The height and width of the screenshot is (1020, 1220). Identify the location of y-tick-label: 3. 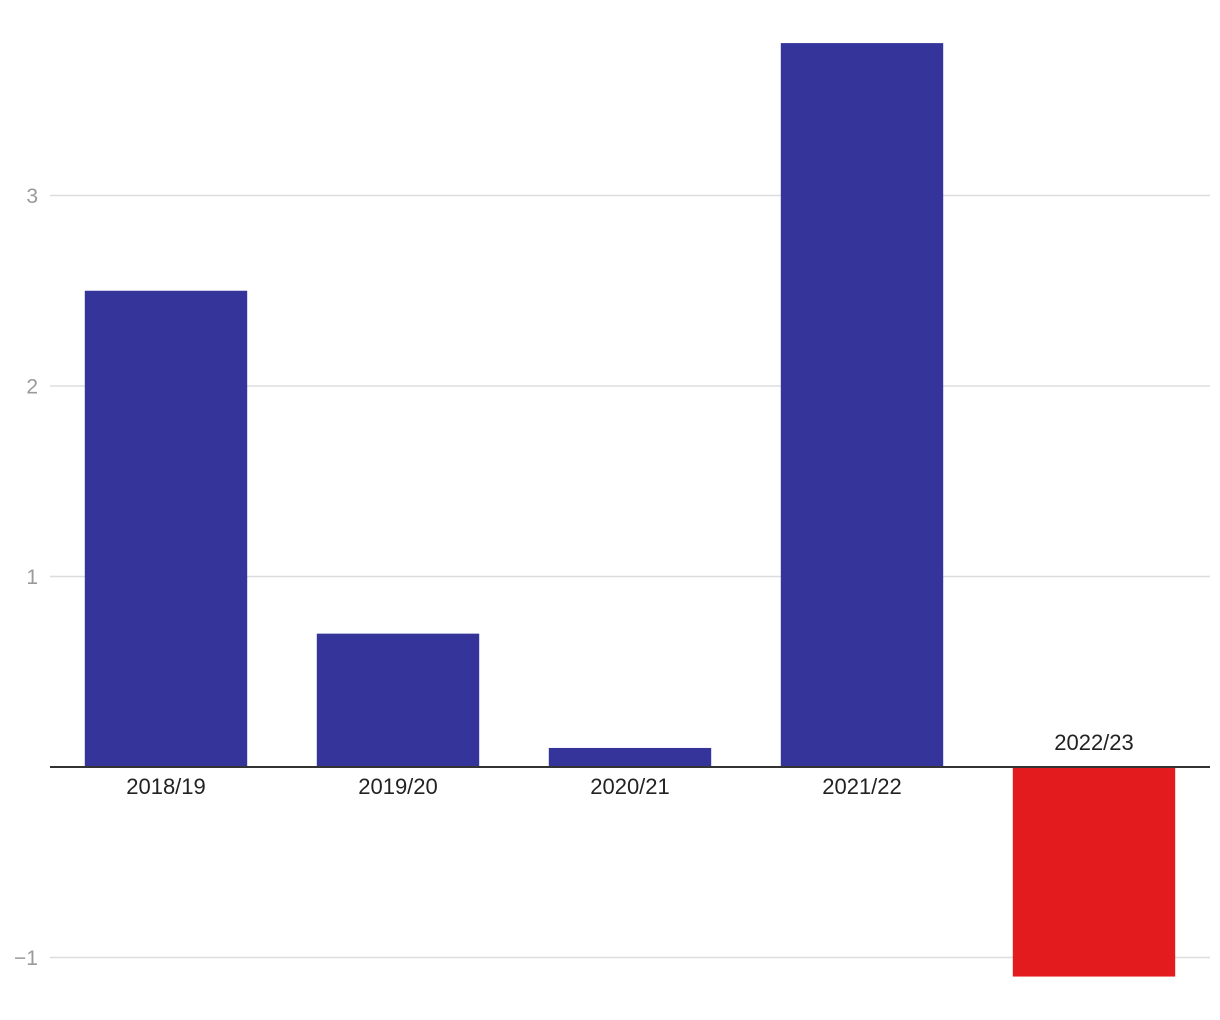
(32, 196).